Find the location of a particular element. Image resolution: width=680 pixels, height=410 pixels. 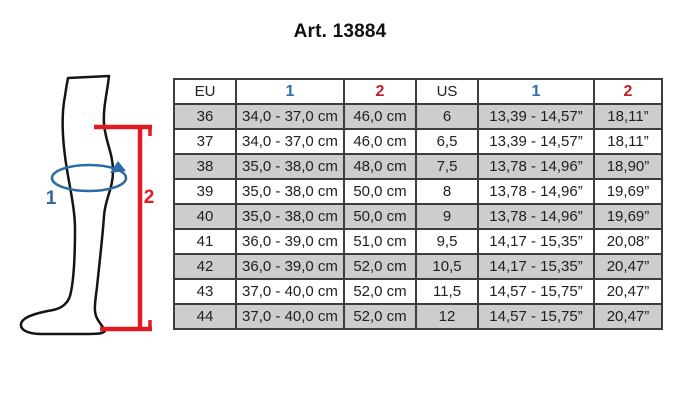

cell-eu: 36 is located at coordinates (205, 116).